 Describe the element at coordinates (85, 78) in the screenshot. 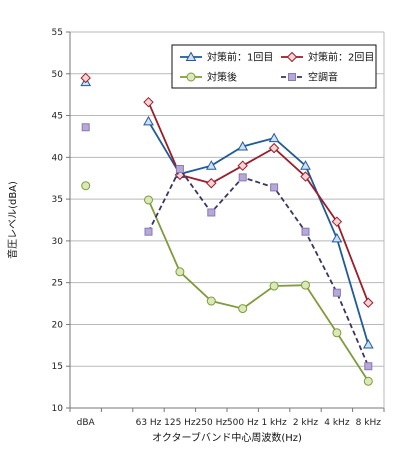

I see `series-1-dba-point` at that location.